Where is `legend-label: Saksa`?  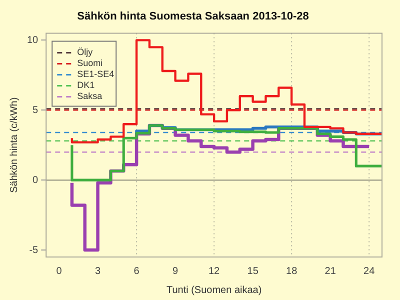
legend-label: Saksa is located at coordinates (89, 96).